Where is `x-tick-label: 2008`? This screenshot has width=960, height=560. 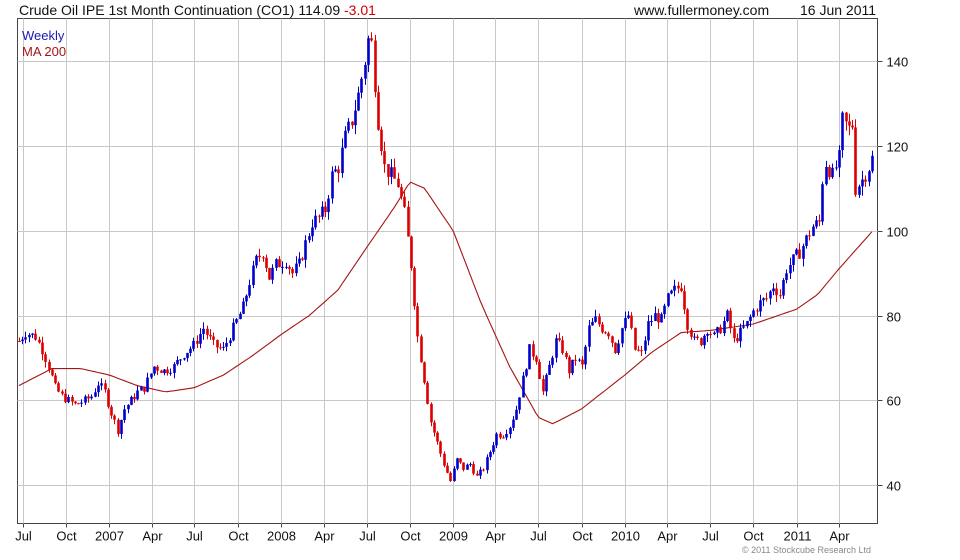 x-tick-label: 2008 is located at coordinates (281, 536).